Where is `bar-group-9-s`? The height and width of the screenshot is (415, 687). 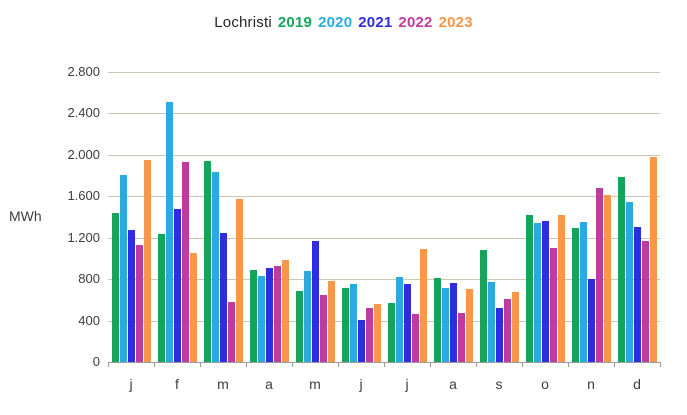 bar-group-9-s is located at coordinates (499, 217).